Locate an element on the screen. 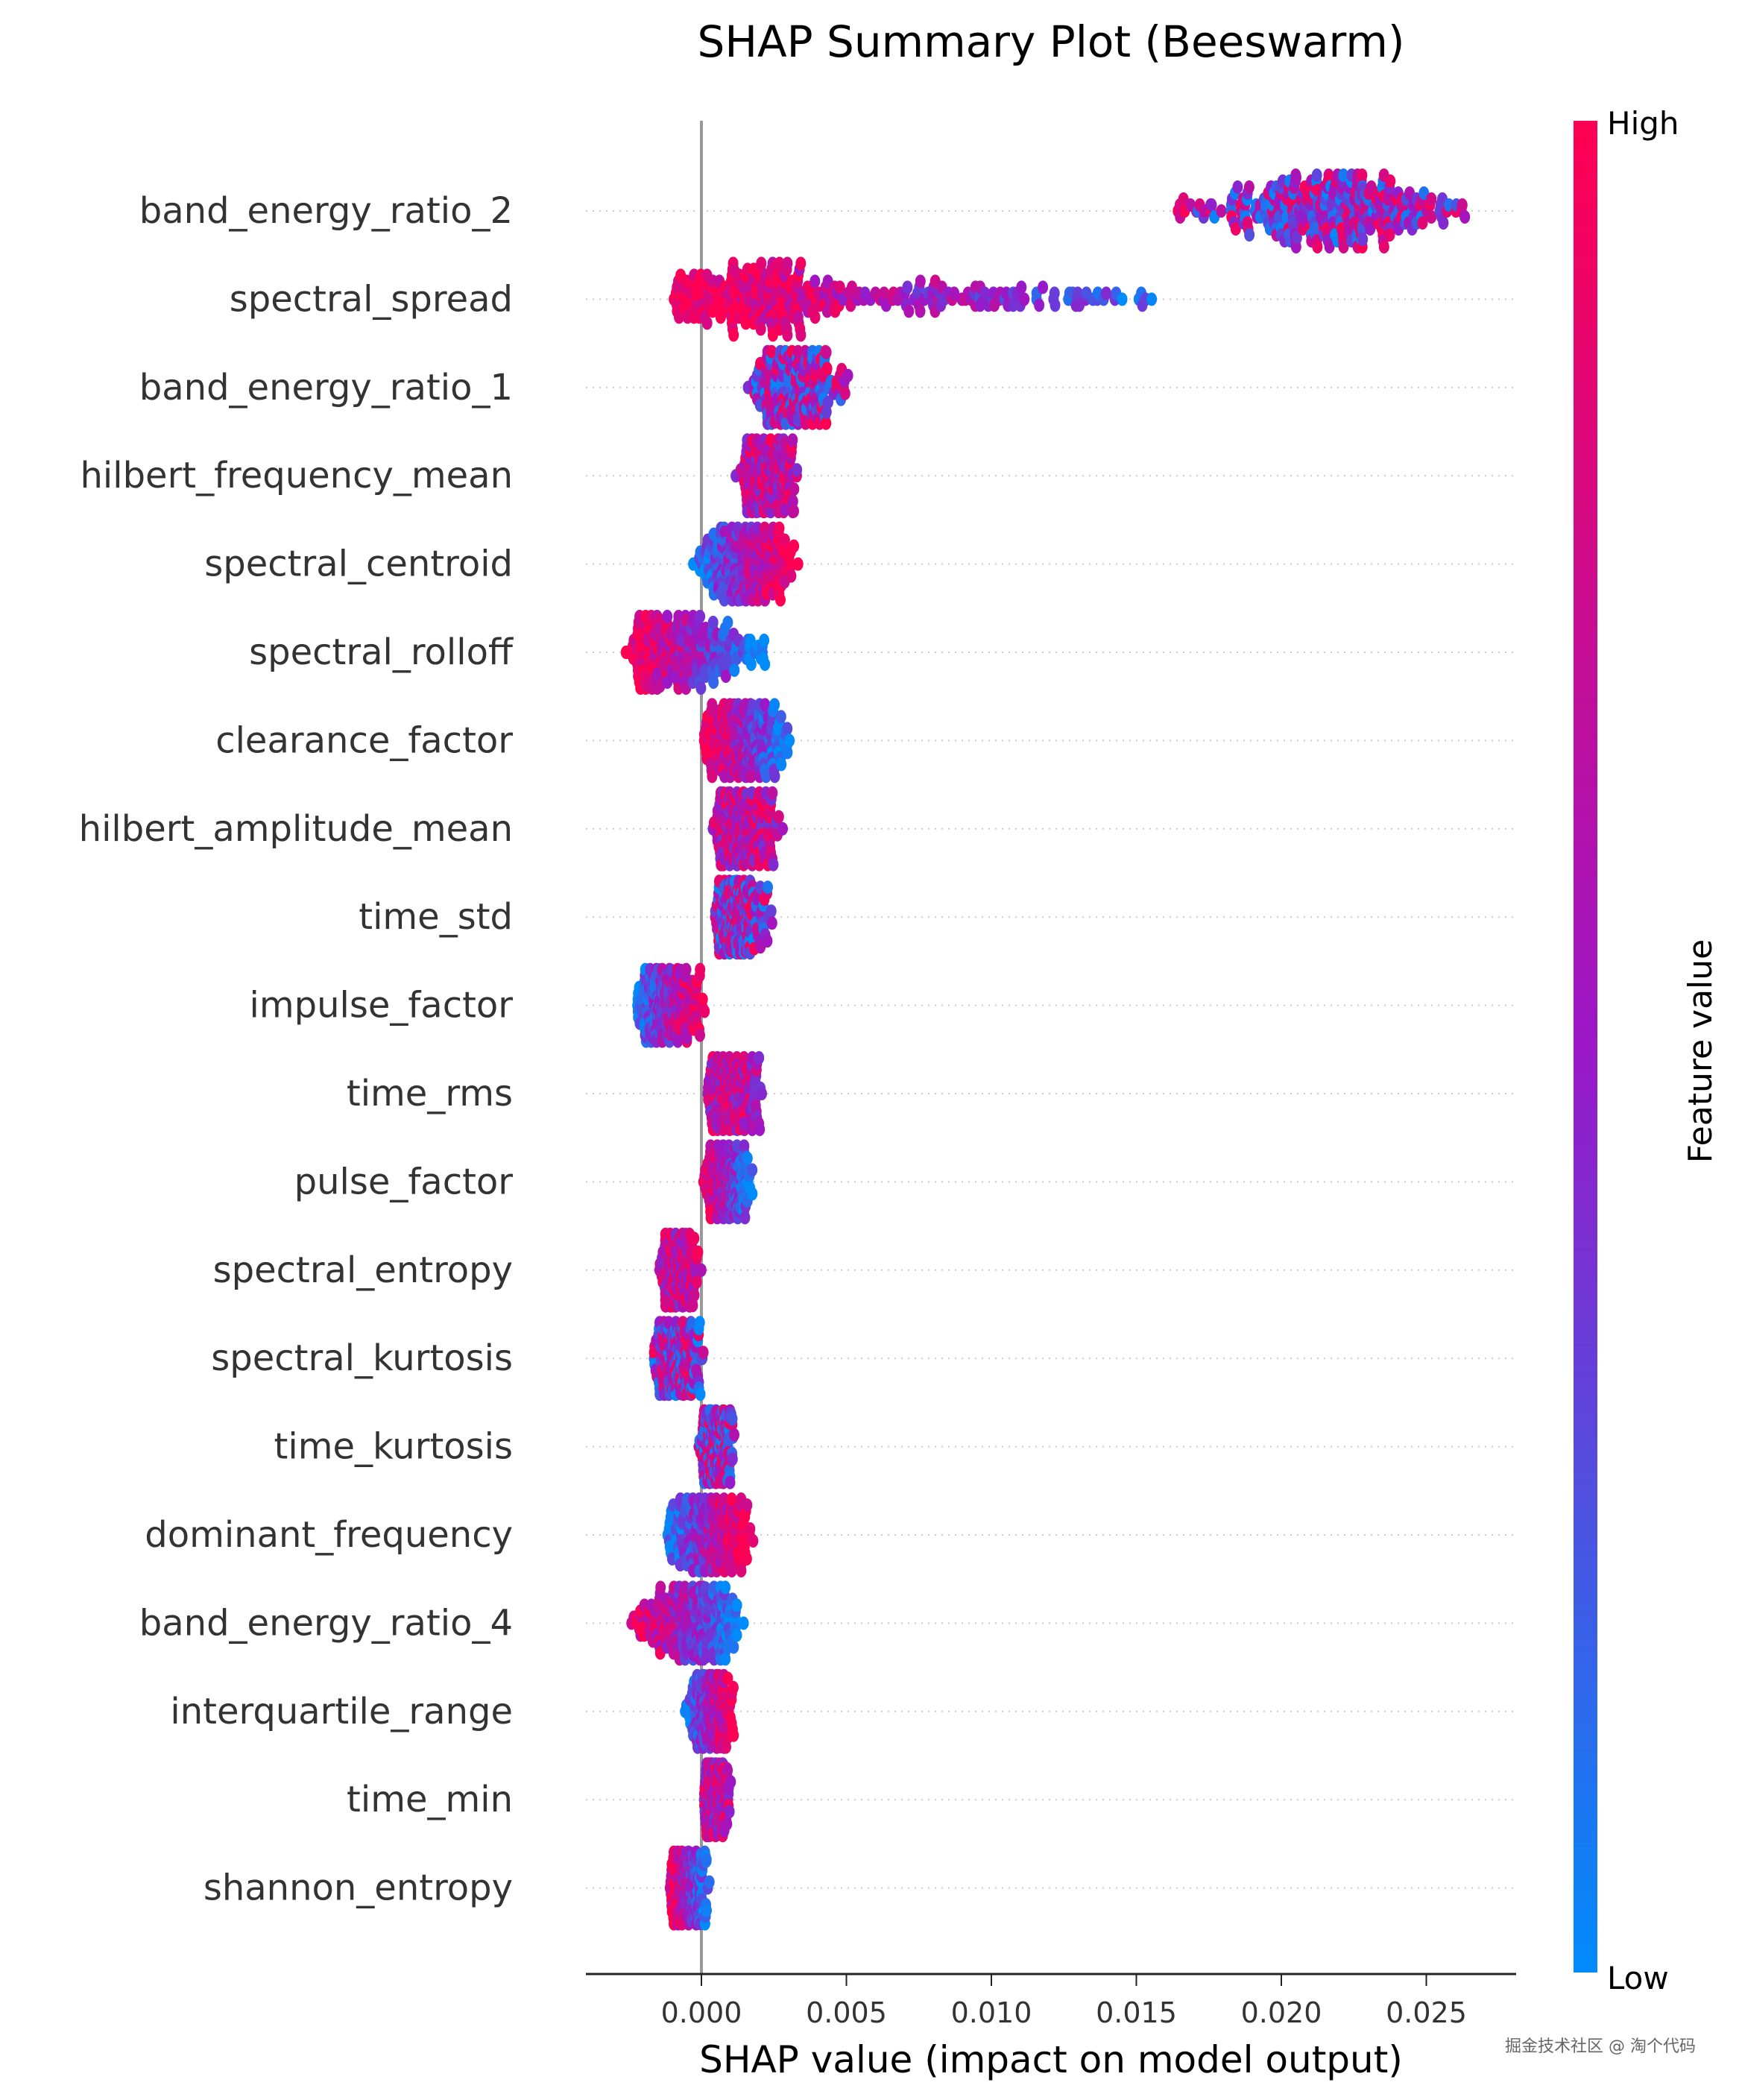 The width and height of the screenshot is (1739, 2100). feature-label: band_energy_ratio_2 is located at coordinates (326, 211).